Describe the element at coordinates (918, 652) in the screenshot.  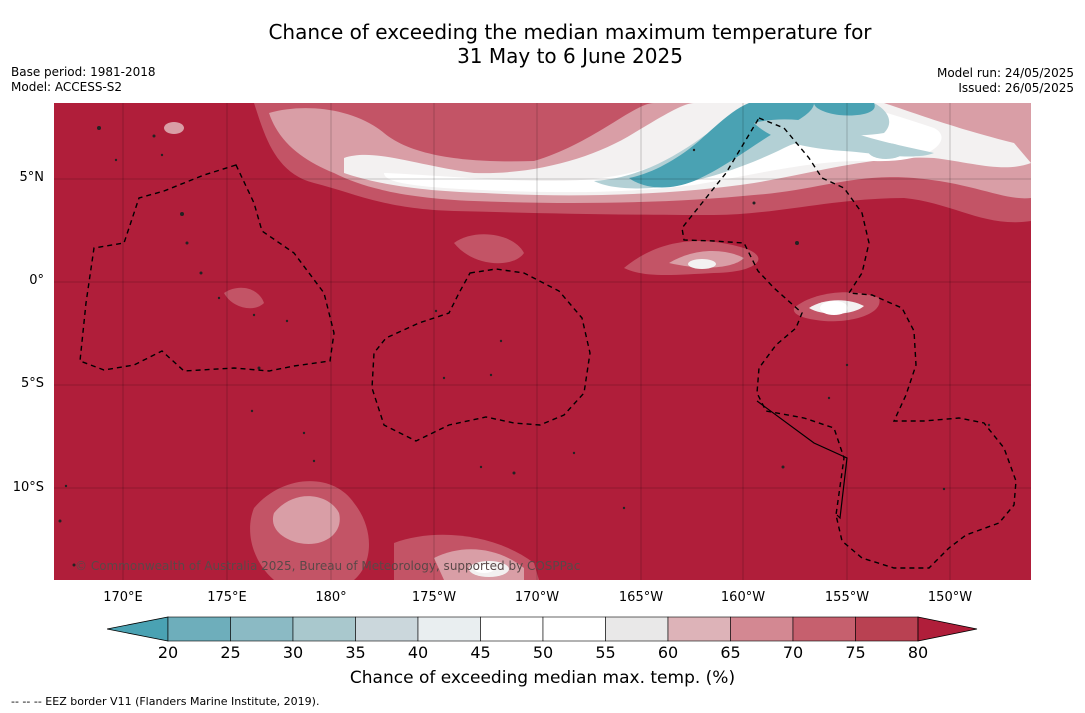
I see `colorbar-tick-label: 80` at that location.